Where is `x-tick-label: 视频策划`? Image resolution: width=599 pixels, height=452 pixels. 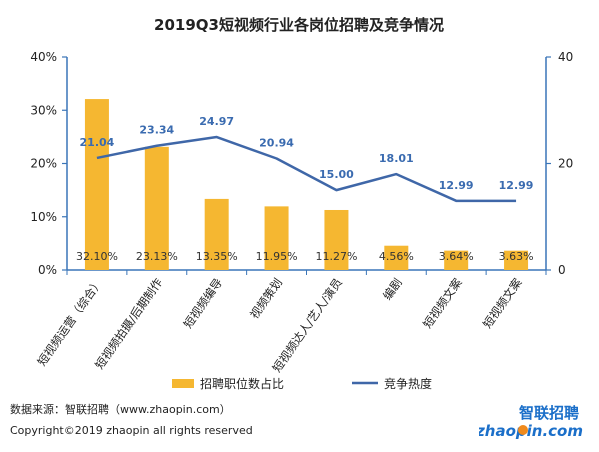
x-tick-label: 视频策划 is located at coordinates (266, 299).